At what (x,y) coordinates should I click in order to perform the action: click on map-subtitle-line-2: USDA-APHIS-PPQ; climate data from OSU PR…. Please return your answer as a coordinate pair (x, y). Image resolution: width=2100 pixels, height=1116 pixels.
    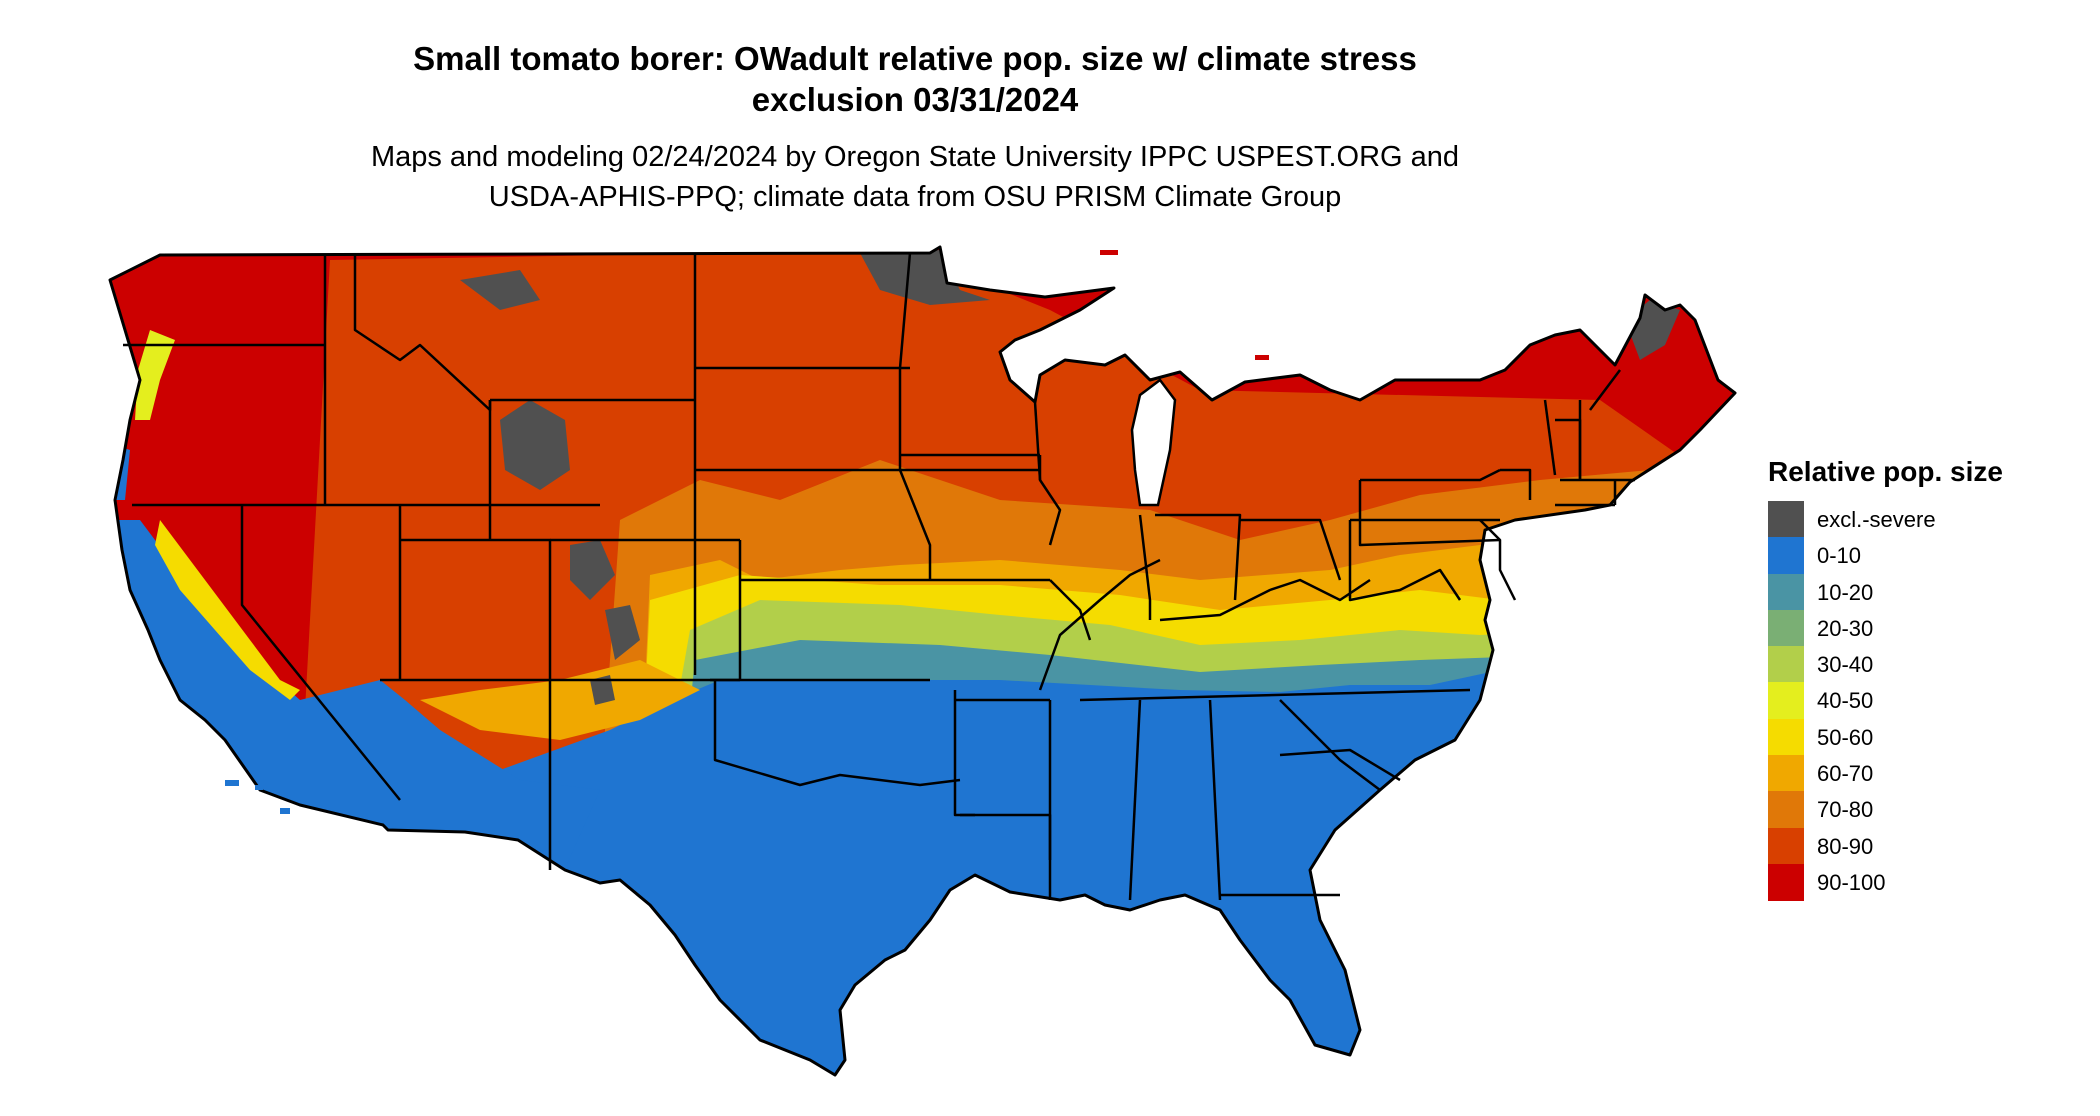
    Looking at the image, I should click on (915, 197).